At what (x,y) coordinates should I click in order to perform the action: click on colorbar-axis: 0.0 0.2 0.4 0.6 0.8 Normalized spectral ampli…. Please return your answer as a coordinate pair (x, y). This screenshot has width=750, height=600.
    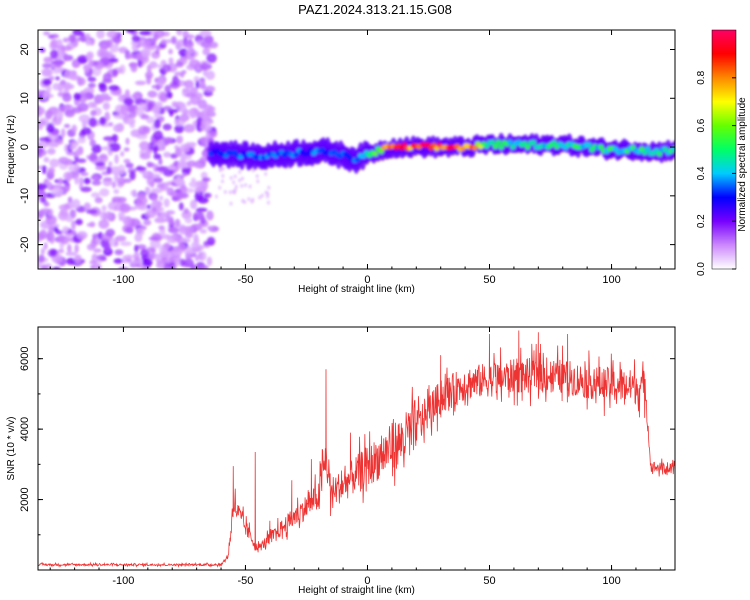
    Looking at the image, I should click on (722, 173).